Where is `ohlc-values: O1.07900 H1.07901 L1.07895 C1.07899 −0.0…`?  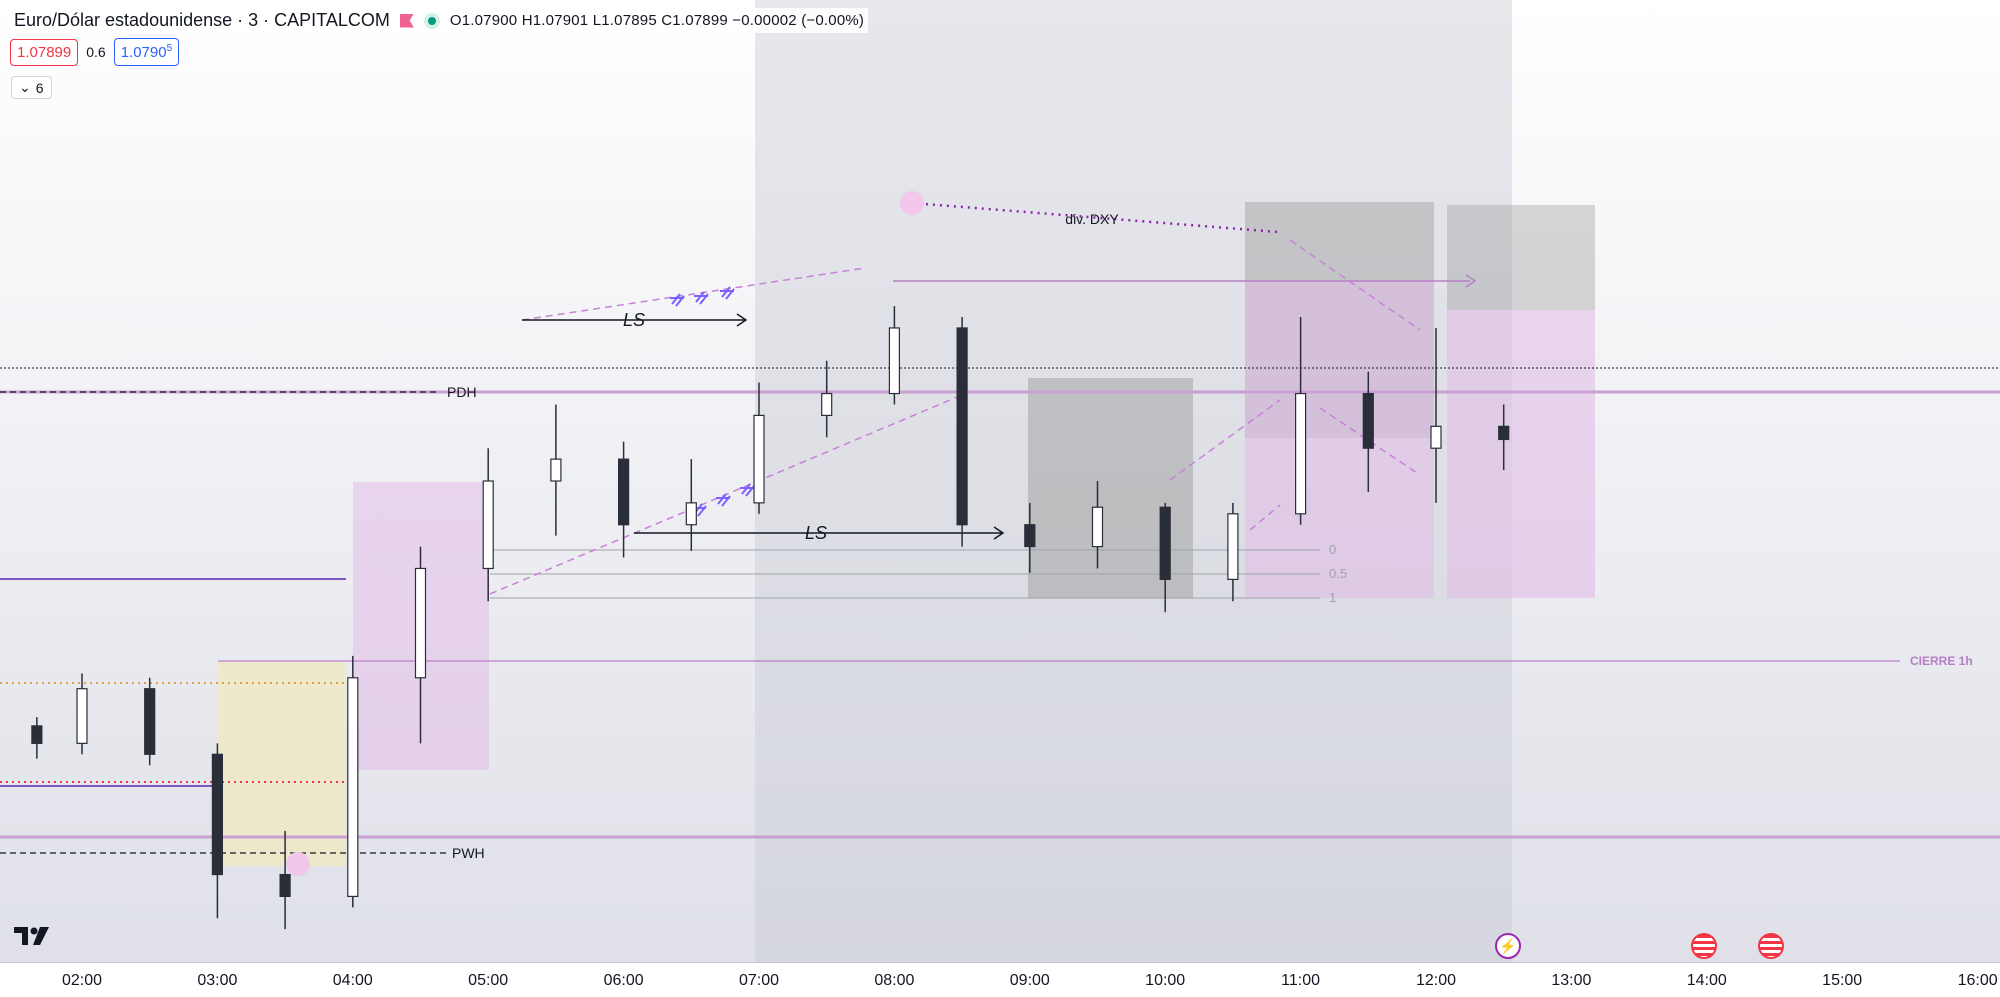
ohlc-values: O1.07900 H1.07901 L1.07895 C1.07899 −0.0… is located at coordinates (657, 20).